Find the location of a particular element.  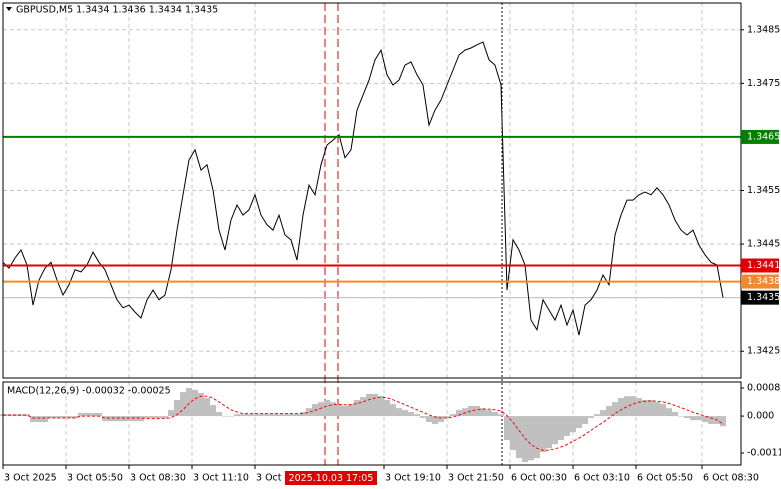

crosshair-label-box is located at coordinates (331, 478).